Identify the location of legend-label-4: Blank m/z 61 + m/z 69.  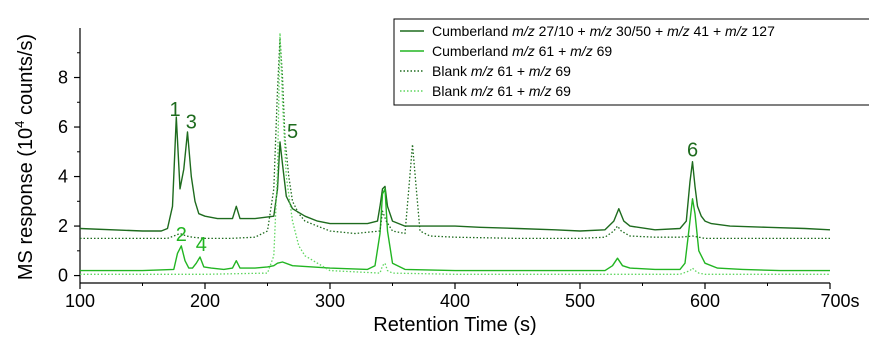
(501, 91).